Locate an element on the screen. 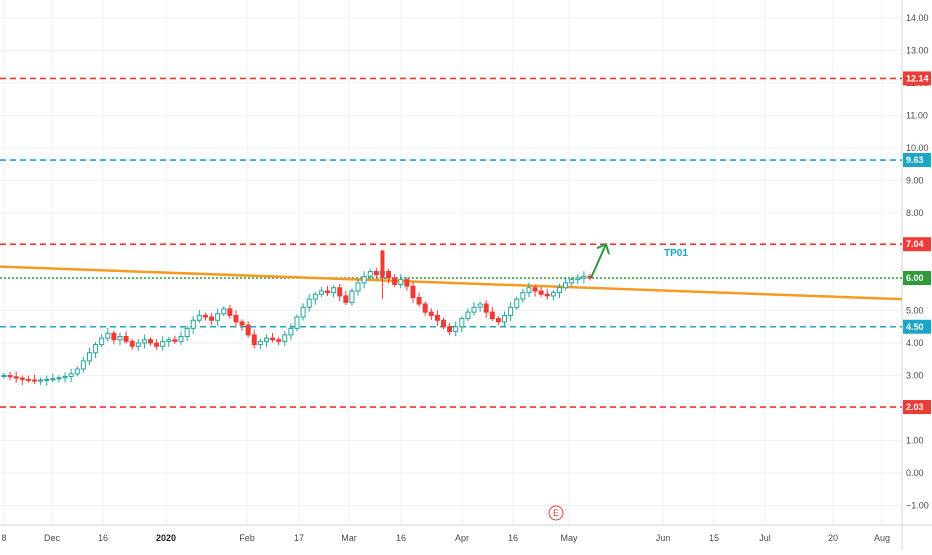 This screenshot has width=932, height=555. y-tick-label: 14.00 is located at coordinates (917, 18).